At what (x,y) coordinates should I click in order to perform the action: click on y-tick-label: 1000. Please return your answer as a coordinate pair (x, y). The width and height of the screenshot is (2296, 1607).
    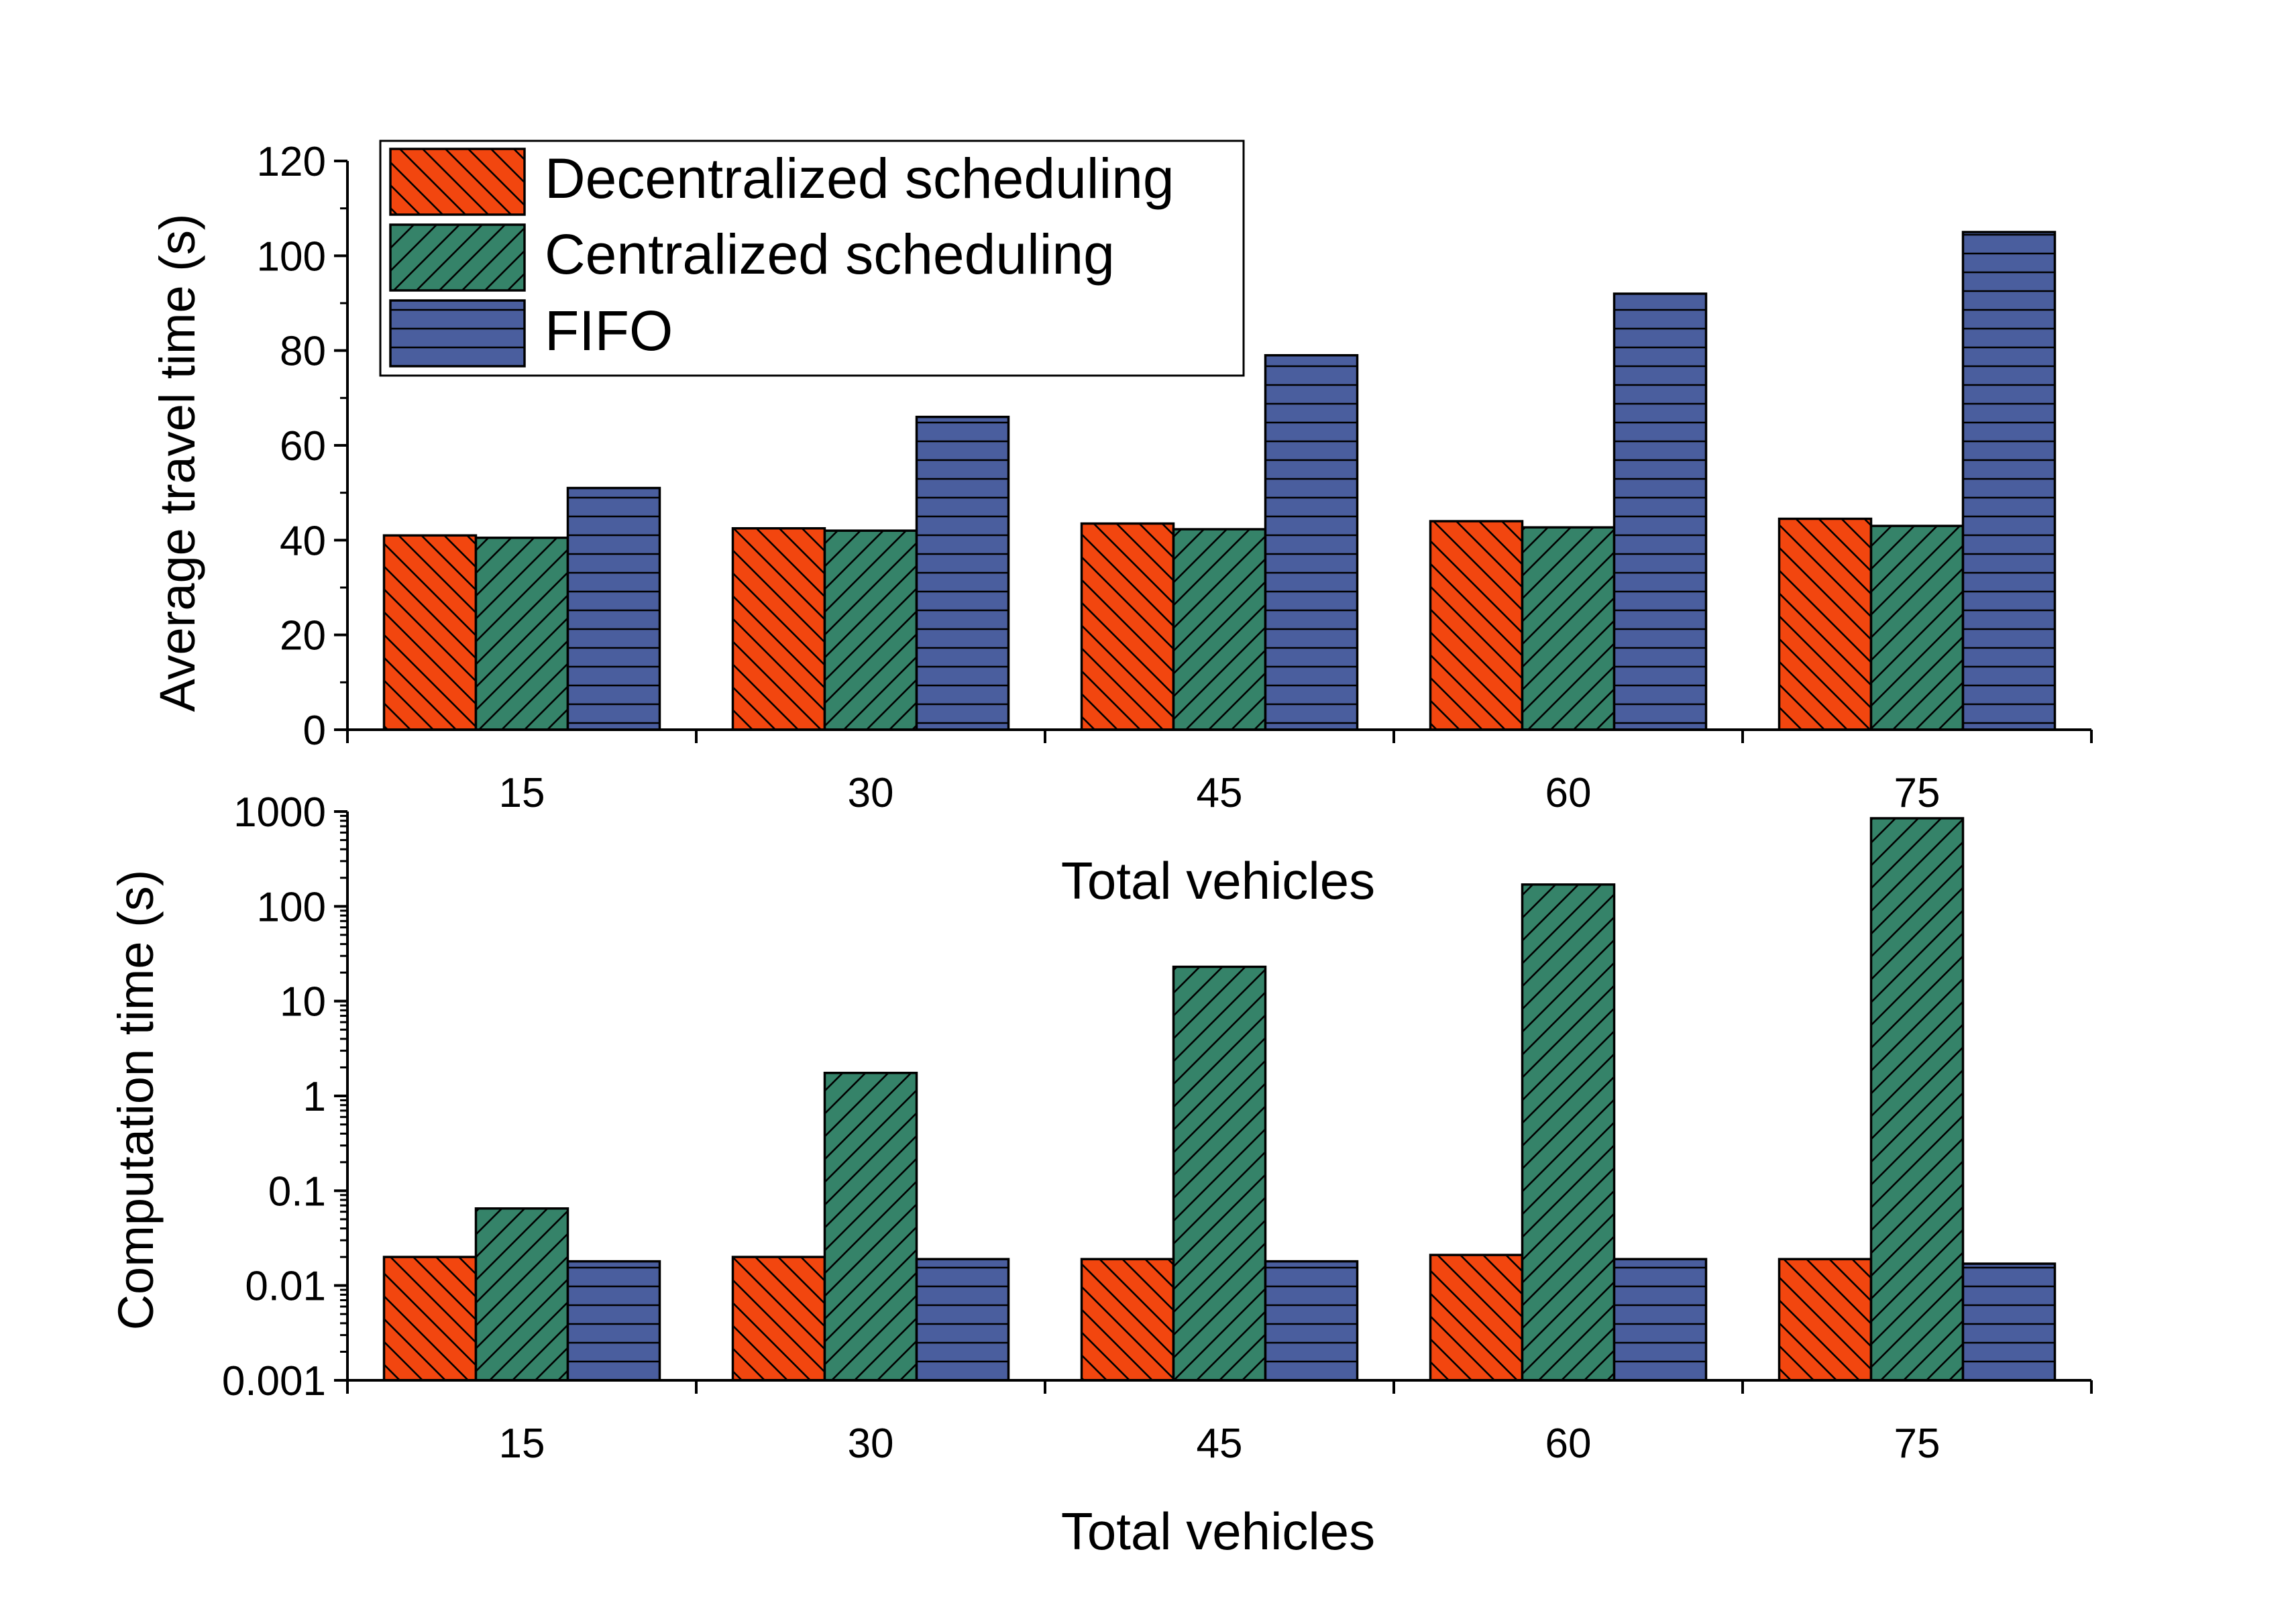
    Looking at the image, I should click on (279, 812).